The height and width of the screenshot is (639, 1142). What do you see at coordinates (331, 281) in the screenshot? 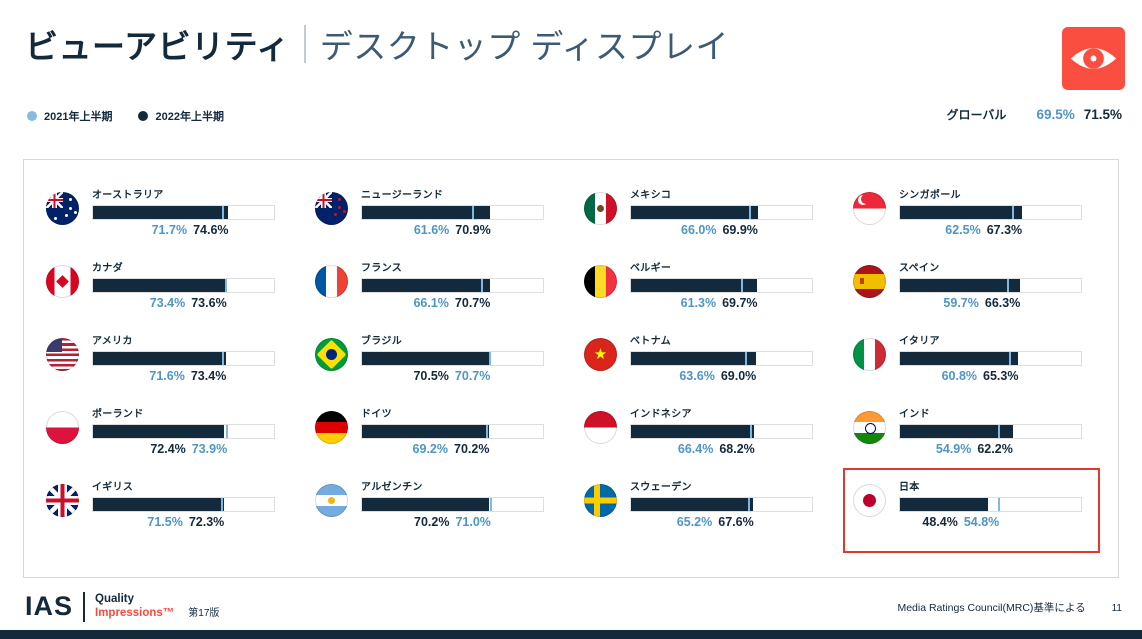
I see `flag-france-icon` at bounding box center [331, 281].